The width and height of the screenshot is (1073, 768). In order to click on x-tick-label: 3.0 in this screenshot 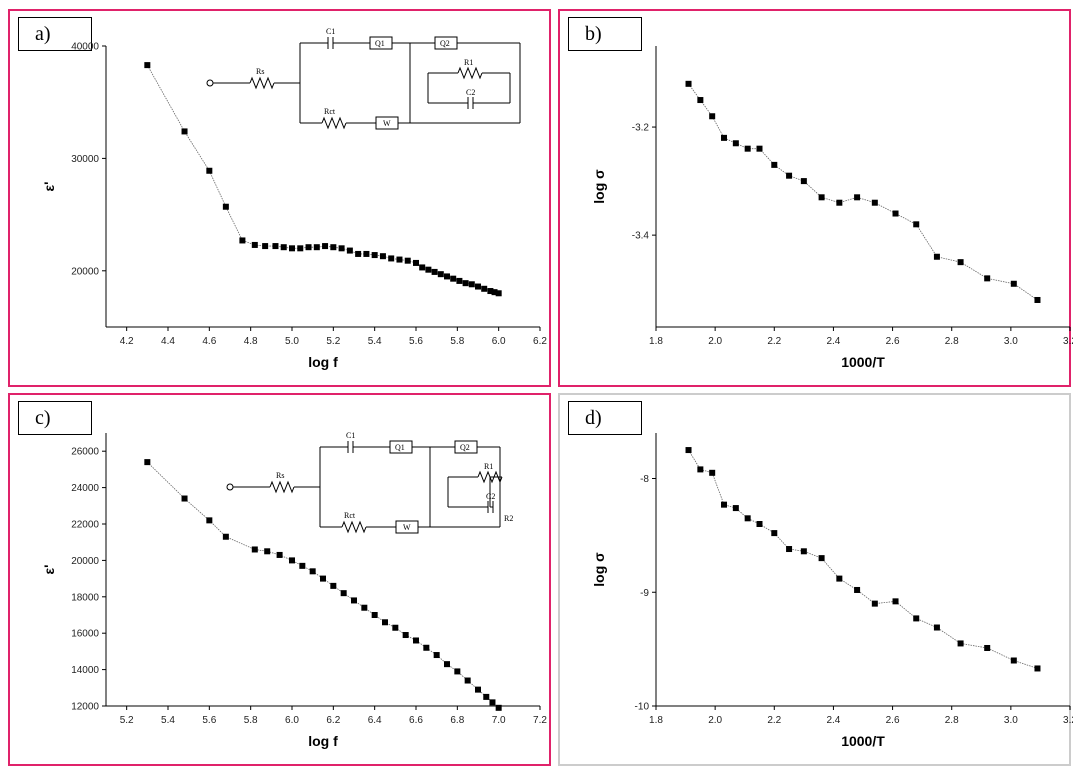, I will do `click(1011, 720)`.